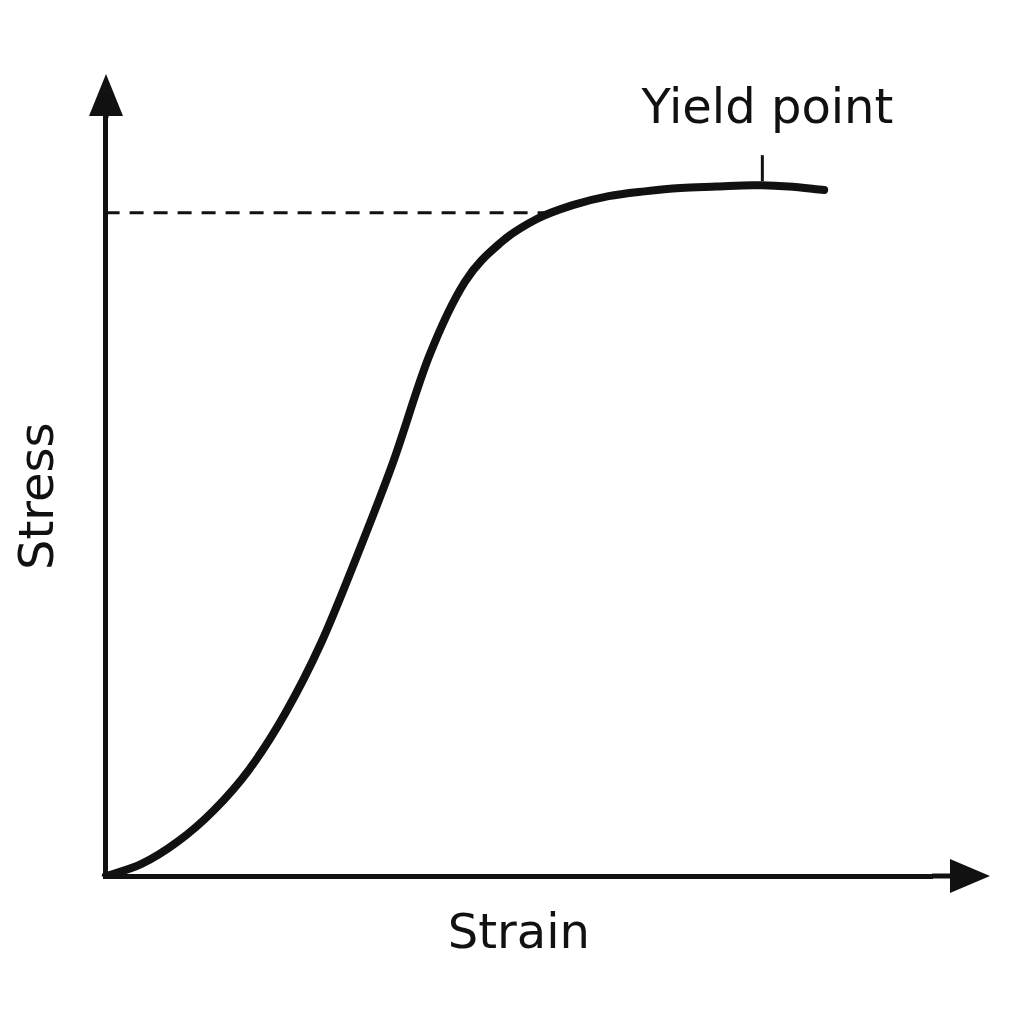  I want to click on x-axis-title: Strain, so click(518, 930).